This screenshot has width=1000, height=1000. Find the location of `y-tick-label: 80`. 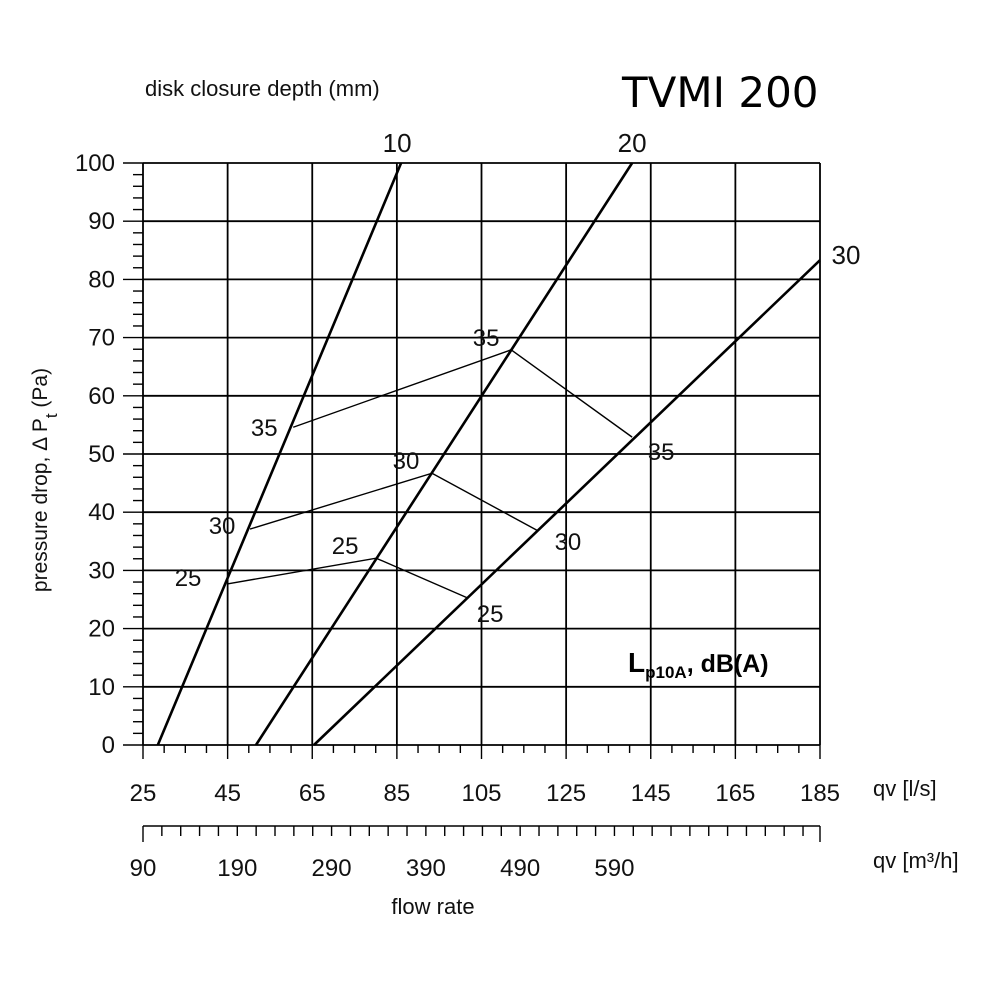

y-tick-label: 80 is located at coordinates (101, 279).